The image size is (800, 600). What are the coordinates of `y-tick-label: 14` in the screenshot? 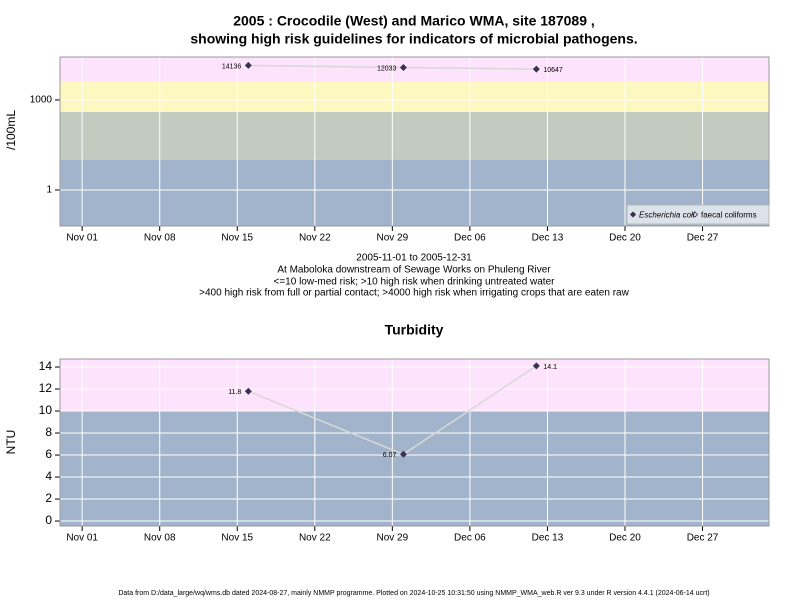 It's located at (46, 366).